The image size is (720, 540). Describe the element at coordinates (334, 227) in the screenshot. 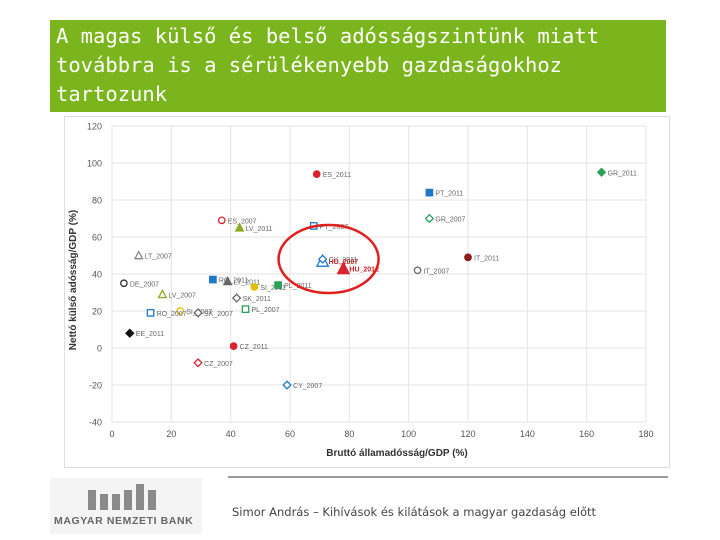

I see `data-label: PT_2007` at that location.